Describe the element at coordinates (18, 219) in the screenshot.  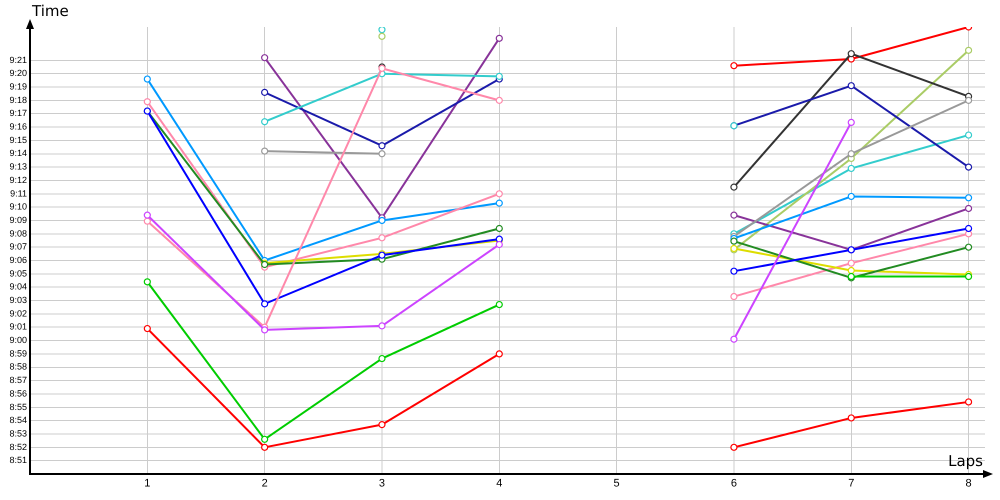
I see `y-tick-label: 9:09` at that location.